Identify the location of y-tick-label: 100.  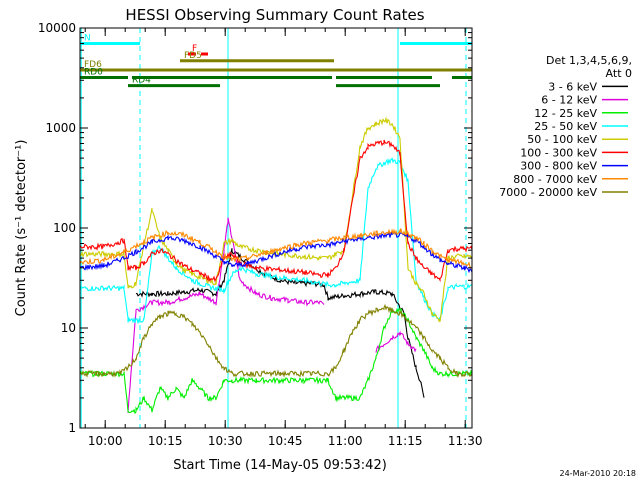
(64, 228).